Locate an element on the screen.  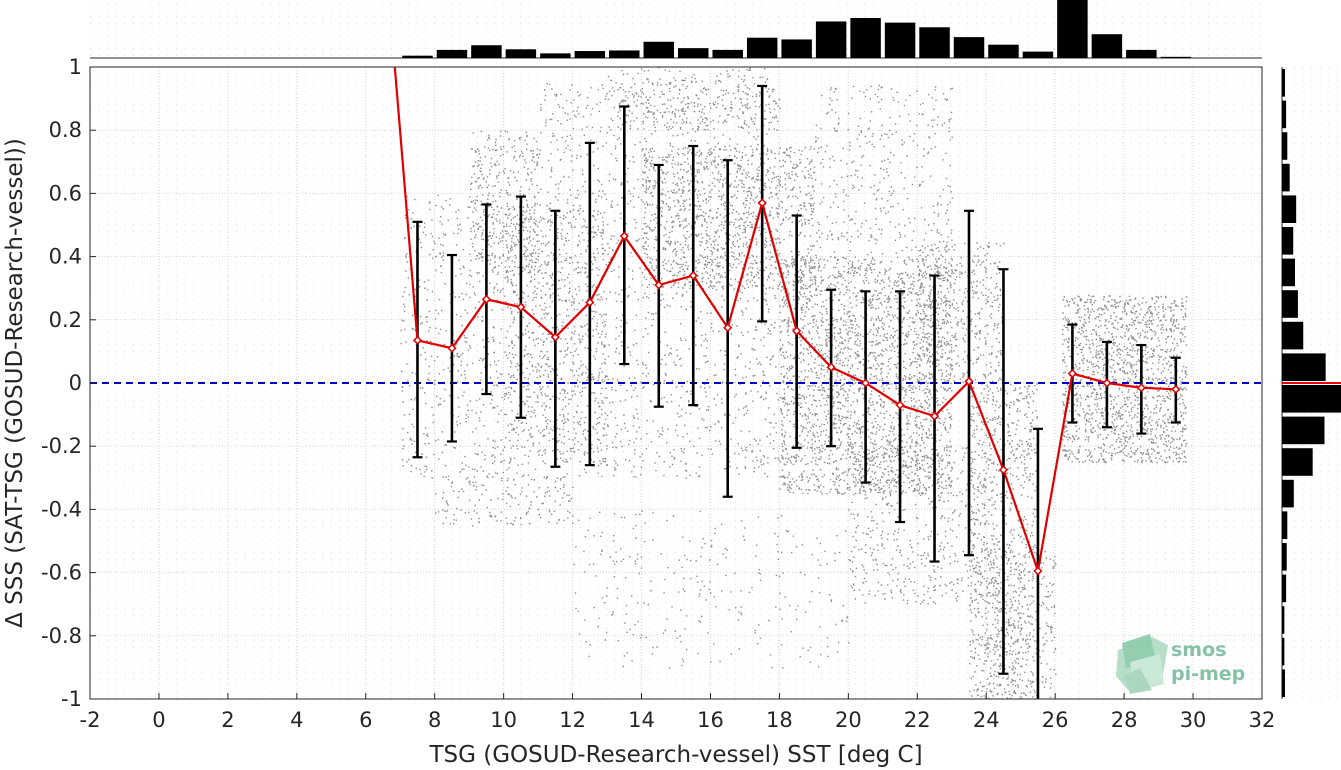
x-axis-label: TSG (GOSUD-Research-vessel) SST [deg C] is located at coordinates (675, 755).